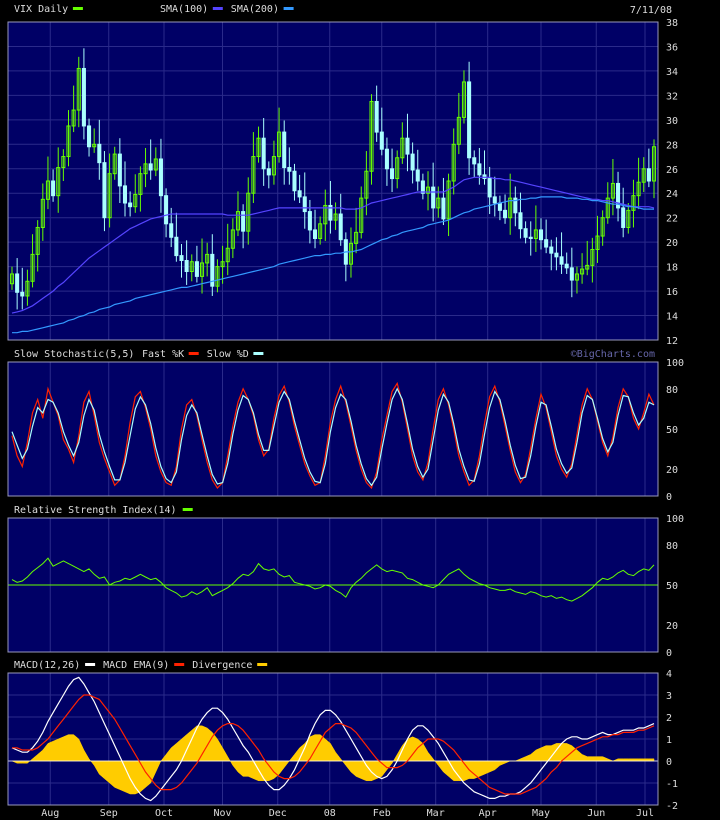 This screenshot has width=720, height=820. Describe the element at coordinates (95, 510) in the screenshot. I see `legend-label: Relative Strength Index(14)` at that location.